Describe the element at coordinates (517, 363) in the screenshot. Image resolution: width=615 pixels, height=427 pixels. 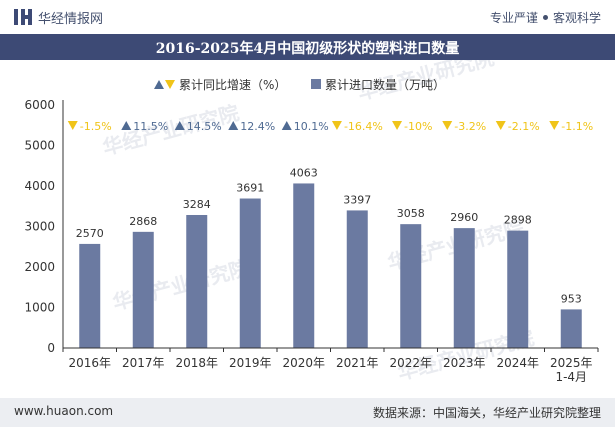
I see `x-tick-label: 2024年` at that location.